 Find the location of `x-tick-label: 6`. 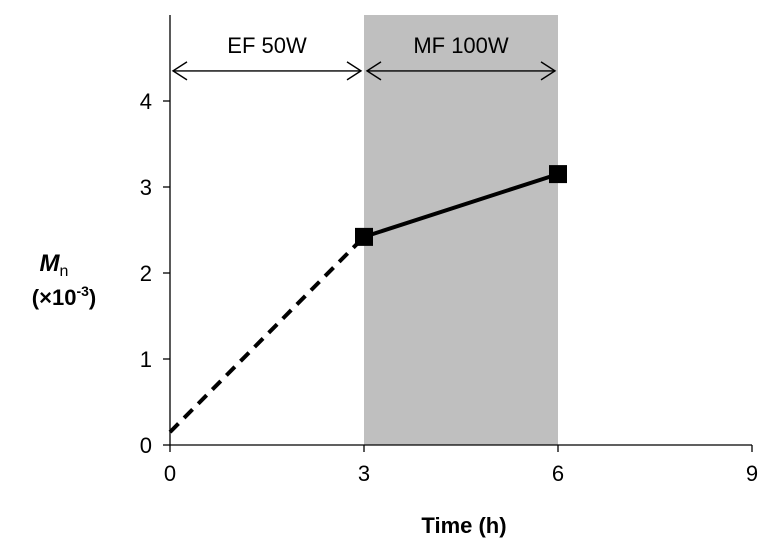

x-tick-label: 6 is located at coordinates (558, 473).